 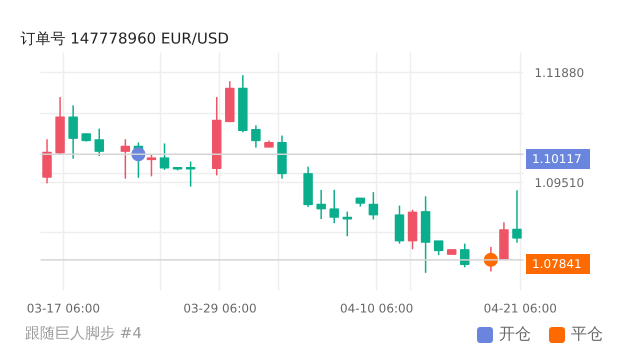 What do you see at coordinates (377, 309) in the screenshot?
I see `x-tick-label: 04-10 06:00` at bounding box center [377, 309].